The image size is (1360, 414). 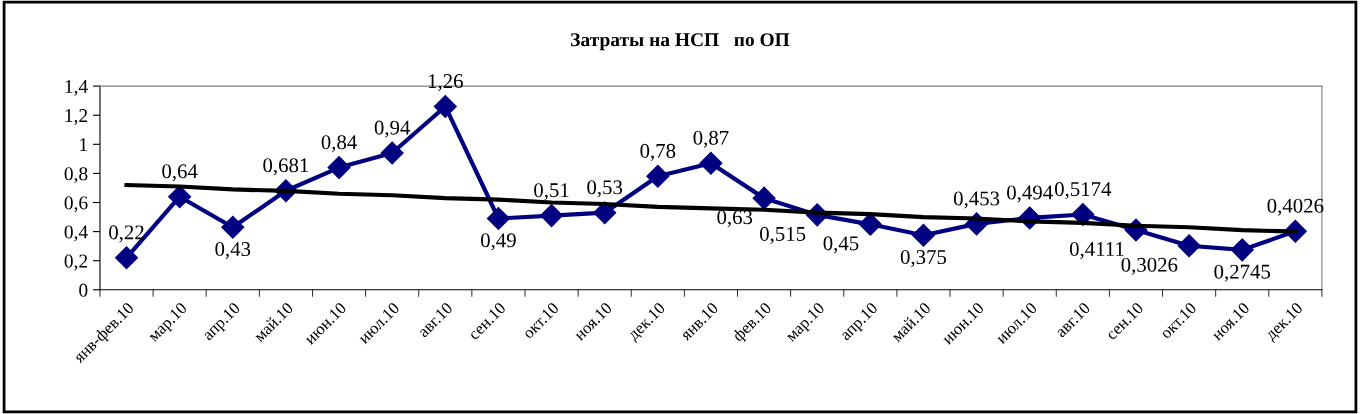 I want to click on chart-title: Затраты на НСП по ОП, so click(x=680, y=42).